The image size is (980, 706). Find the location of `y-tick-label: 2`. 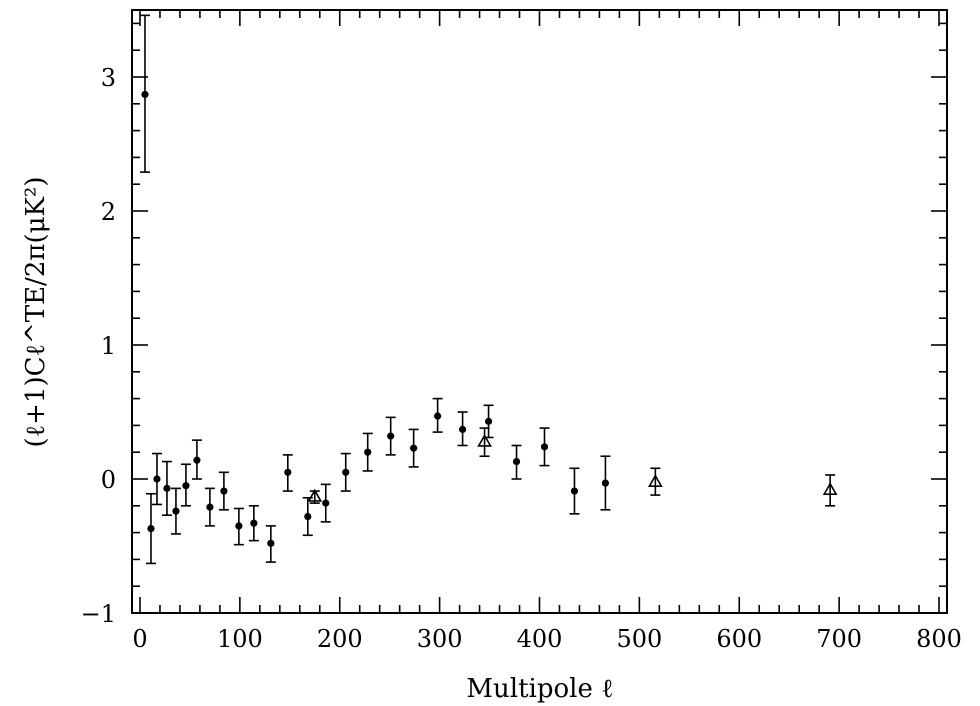

y-tick-label: 2 is located at coordinates (108, 212).